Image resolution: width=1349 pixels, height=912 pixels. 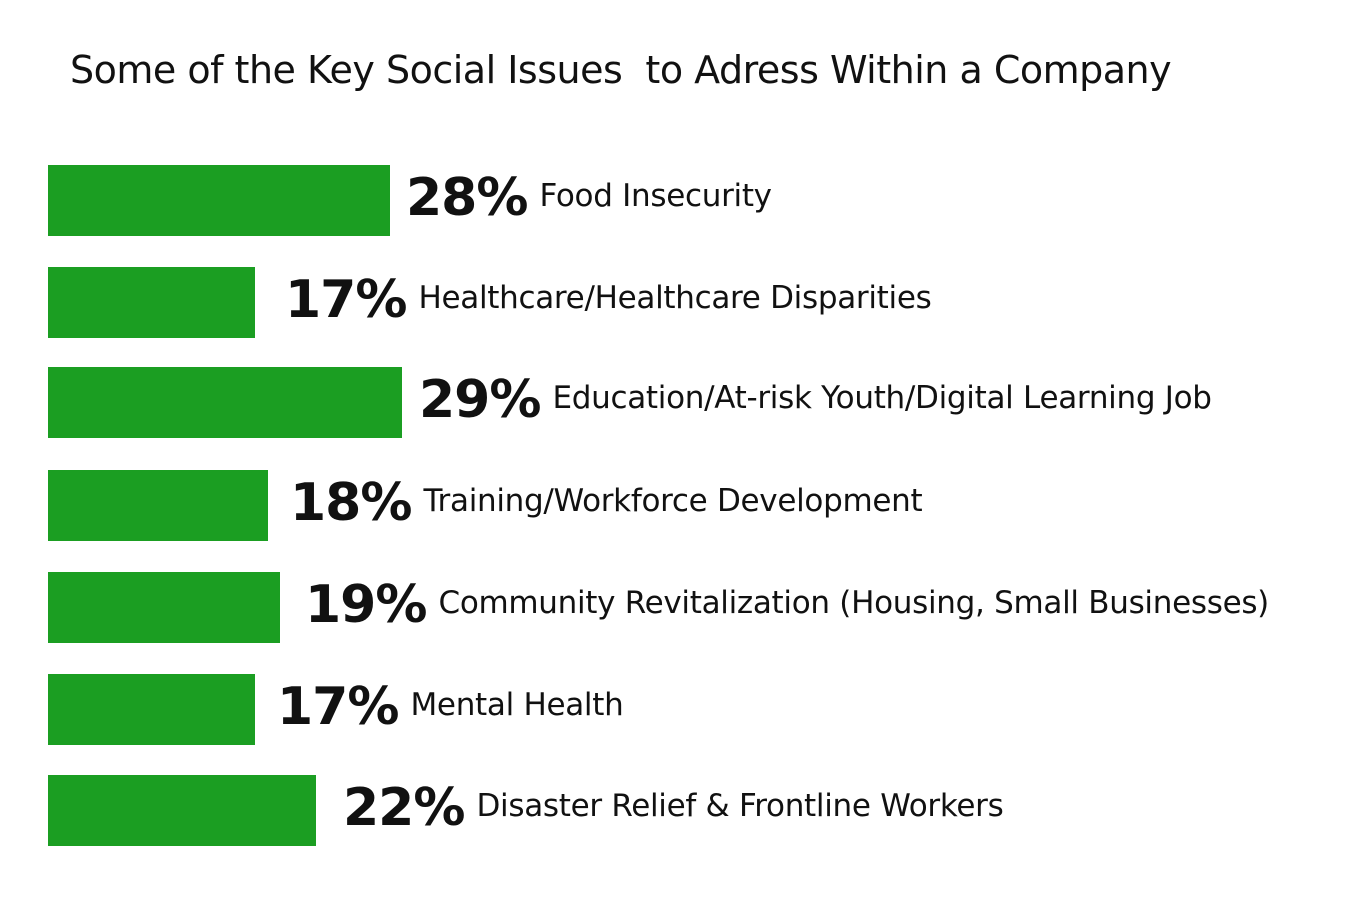 I want to click on bar-value-label: 18%, so click(x=351, y=503).